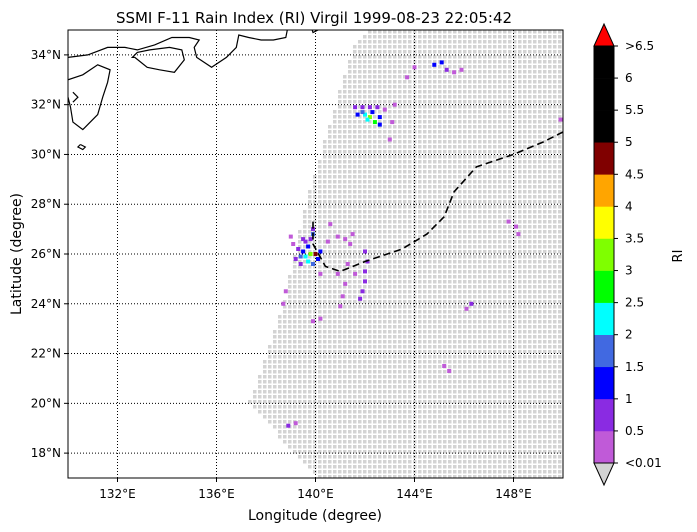 Image resolution: width=697 pixels, height=532 pixels. Describe the element at coordinates (629, 271) in the screenshot. I see `colorbar-tick-label: 3` at that location.